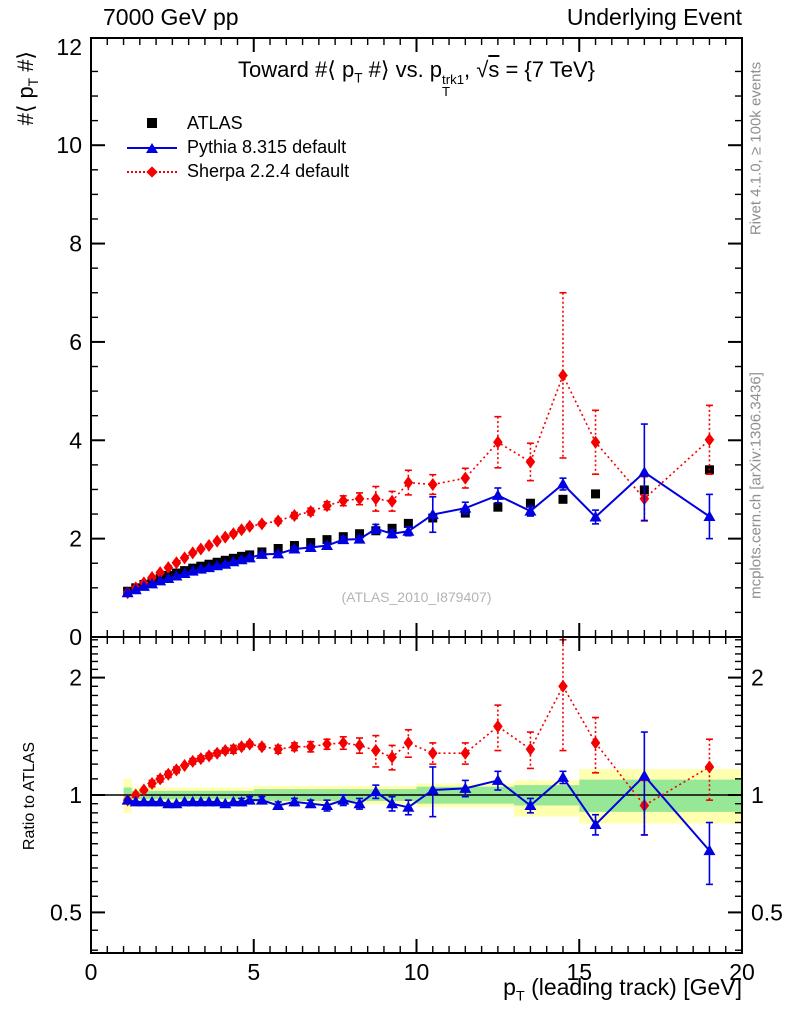 This screenshot has width=786, height=1024. What do you see at coordinates (66, 912) in the screenshot?
I see `tick-label: 0.5` at bounding box center [66, 912].